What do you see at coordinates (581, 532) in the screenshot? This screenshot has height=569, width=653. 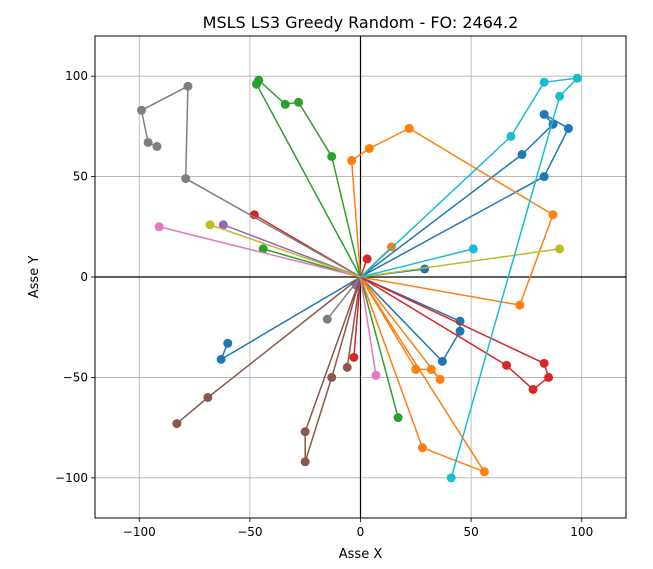 I see `x-tick-label: 100` at bounding box center [581, 532].